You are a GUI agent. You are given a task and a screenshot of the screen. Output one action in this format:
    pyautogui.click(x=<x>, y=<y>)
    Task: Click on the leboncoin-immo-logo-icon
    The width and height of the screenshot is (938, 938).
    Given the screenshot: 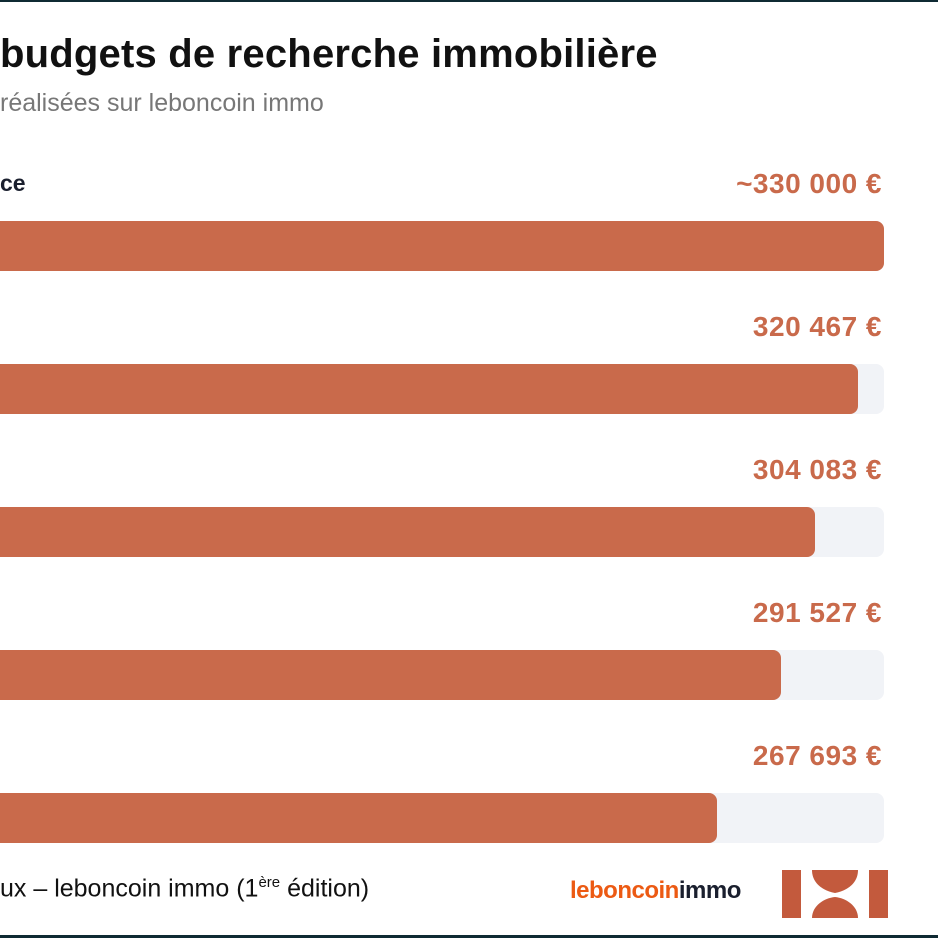 What is the action you would take?
    pyautogui.click(x=835, y=894)
    